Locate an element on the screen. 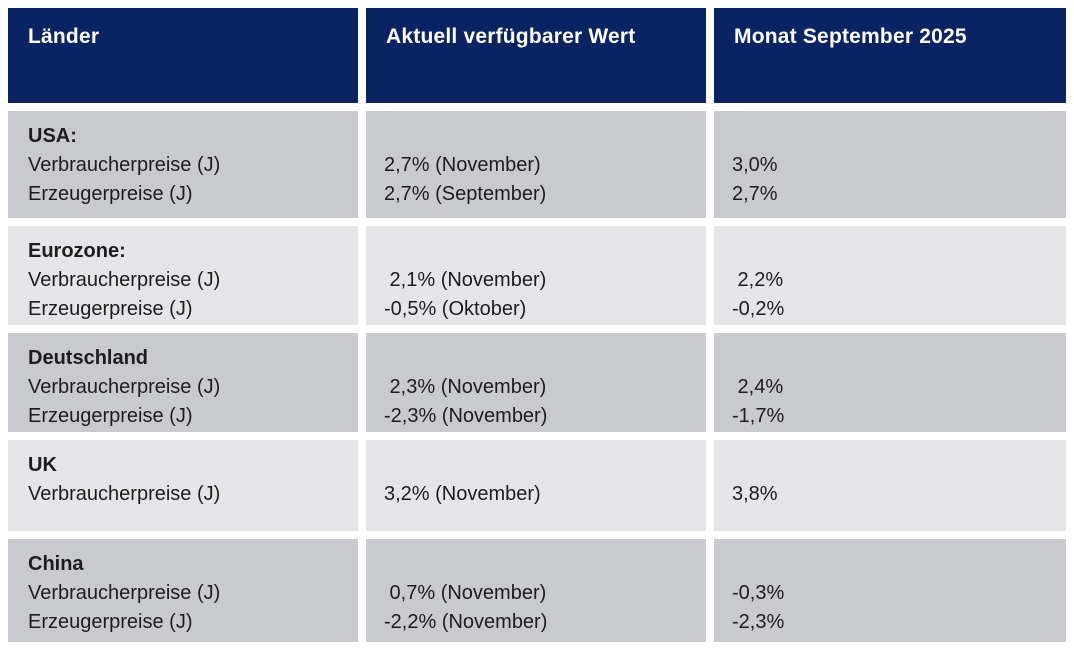  col-header-laender: Länder is located at coordinates (183, 55).